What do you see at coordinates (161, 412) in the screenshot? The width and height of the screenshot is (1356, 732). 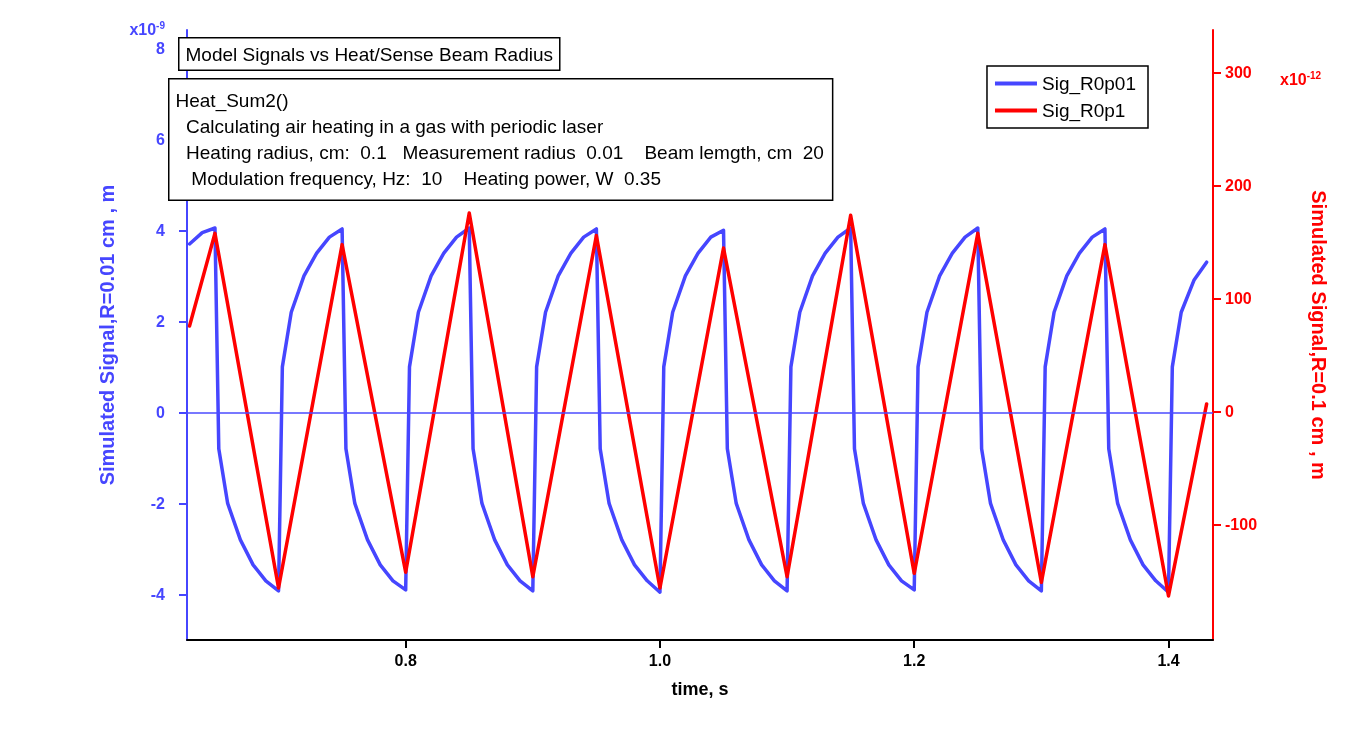 I see `y-tick-label: 0` at bounding box center [161, 412].